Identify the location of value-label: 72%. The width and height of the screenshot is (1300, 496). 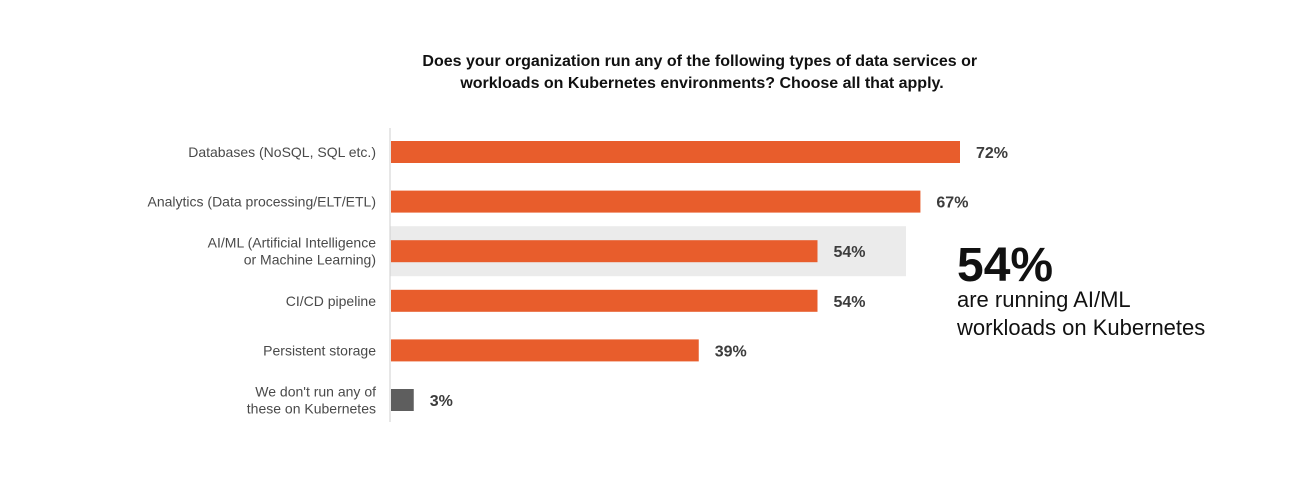
(992, 153).